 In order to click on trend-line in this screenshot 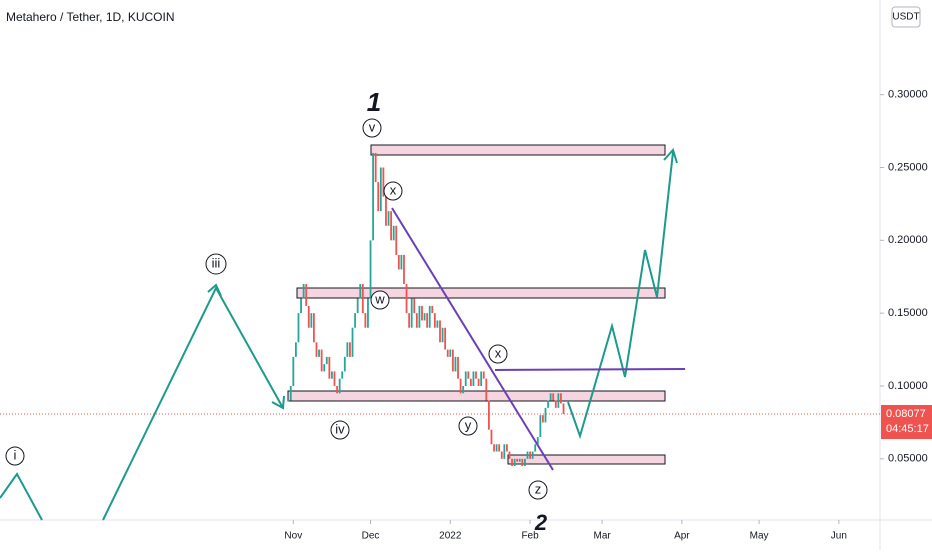, I will do `click(472, 339)`.